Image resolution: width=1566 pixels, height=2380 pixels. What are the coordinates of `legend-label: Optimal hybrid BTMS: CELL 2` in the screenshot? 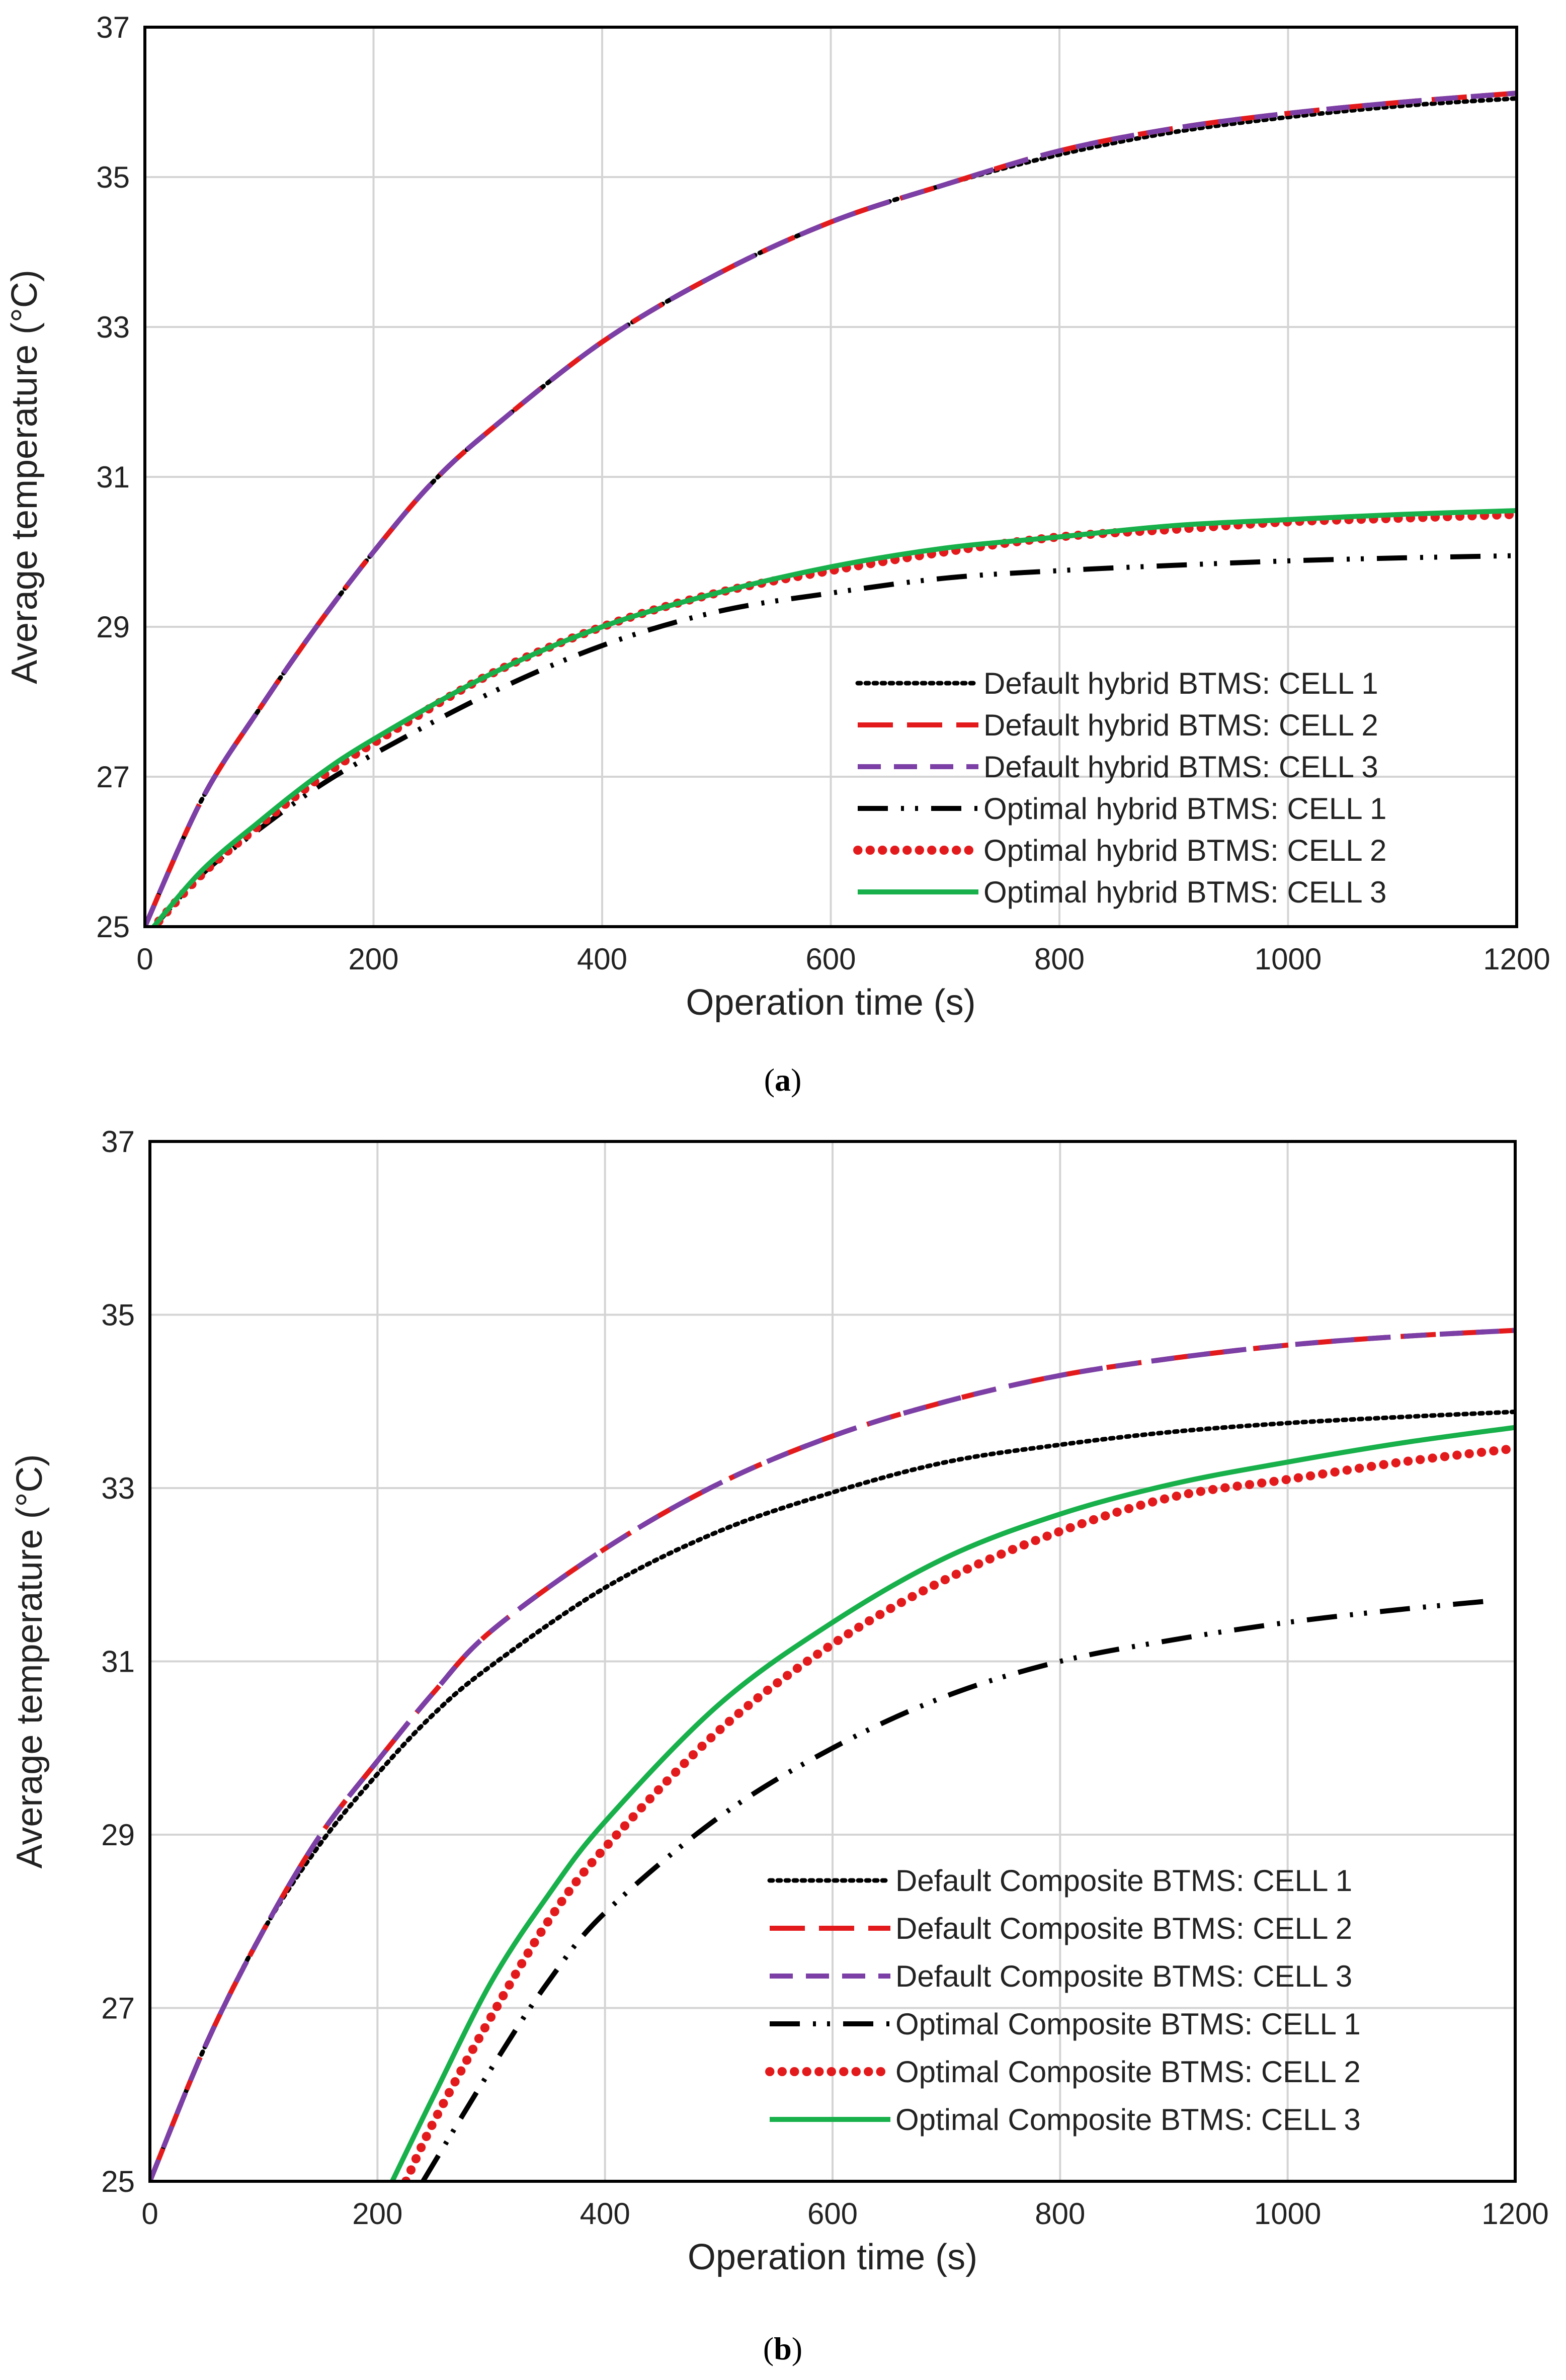 It's located at (1184, 850).